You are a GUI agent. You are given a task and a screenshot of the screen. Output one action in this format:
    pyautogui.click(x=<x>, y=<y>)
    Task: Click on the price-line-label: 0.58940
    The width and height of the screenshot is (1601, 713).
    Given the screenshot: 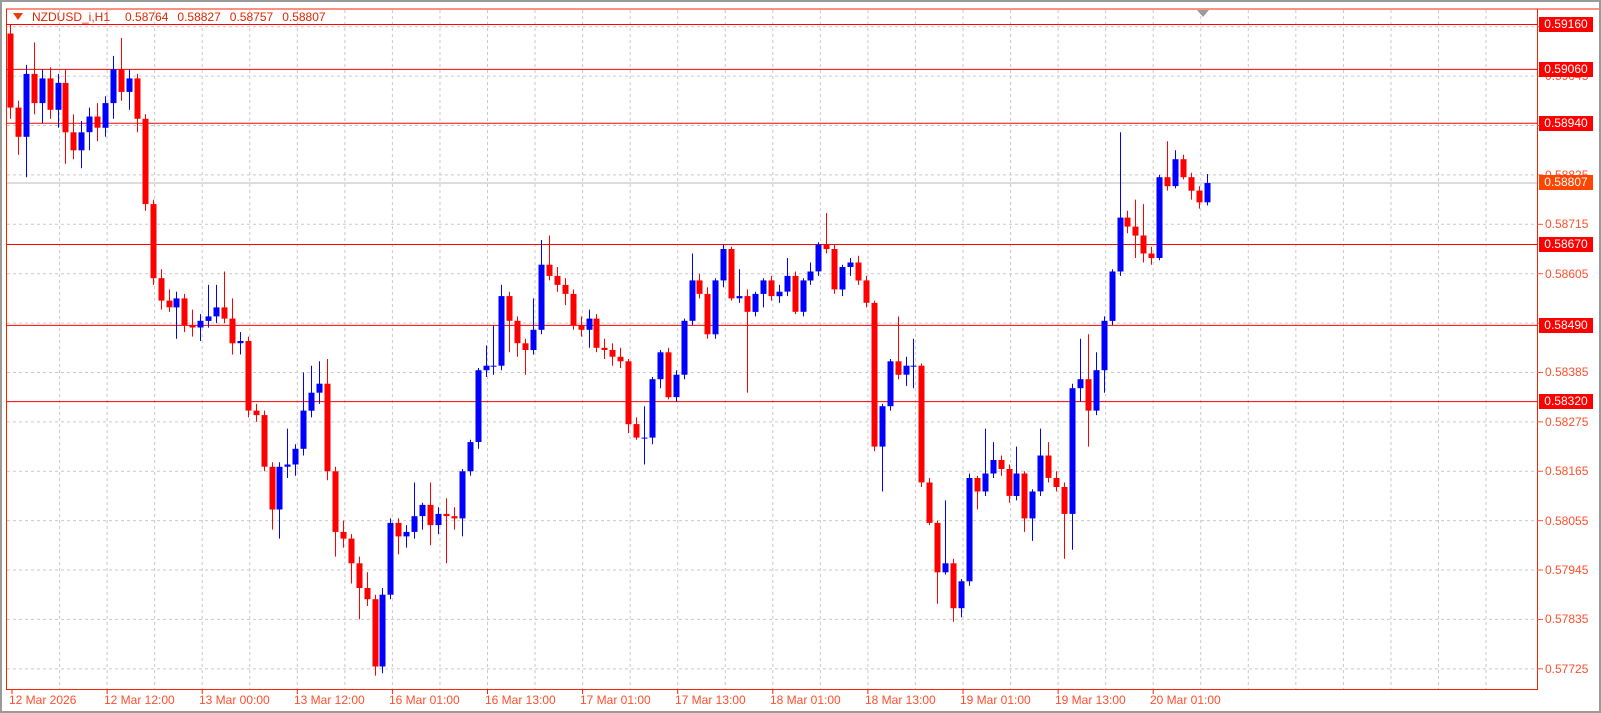 What is the action you would take?
    pyautogui.click(x=1566, y=123)
    